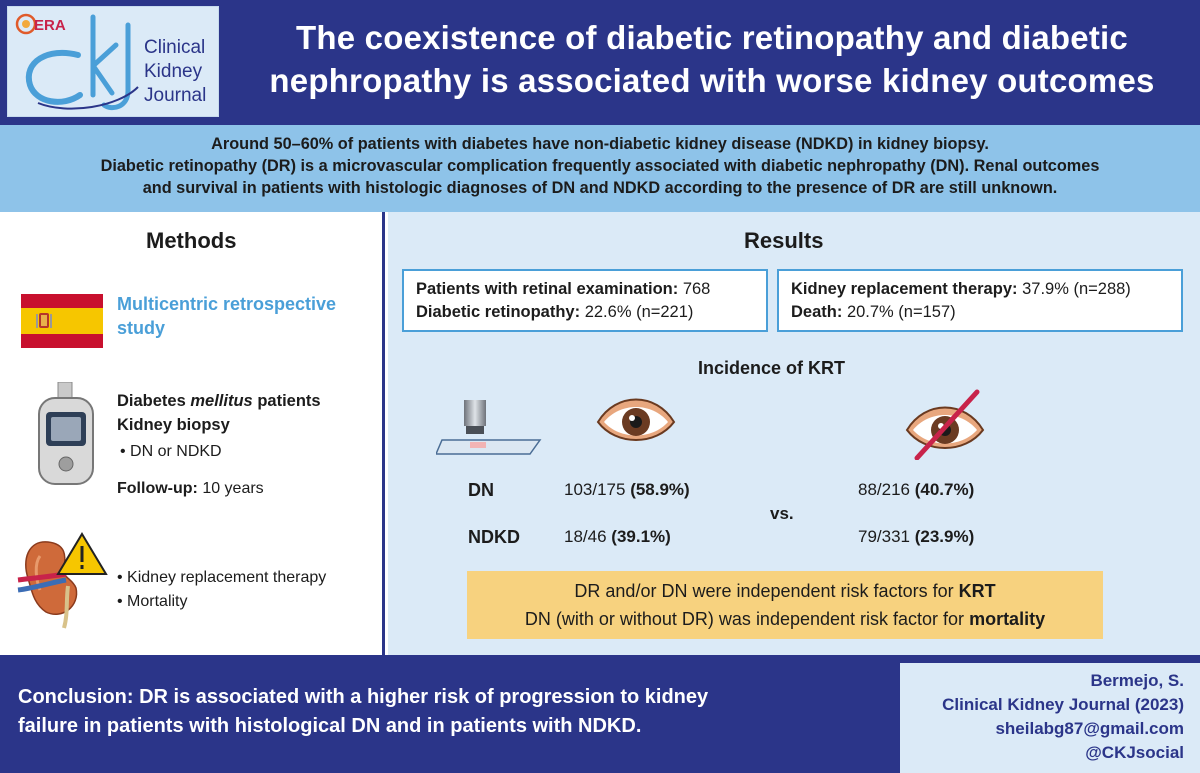 The height and width of the screenshot is (773, 1200). I want to click on ndkd-nodr-pct: (23.9%), so click(944, 536).